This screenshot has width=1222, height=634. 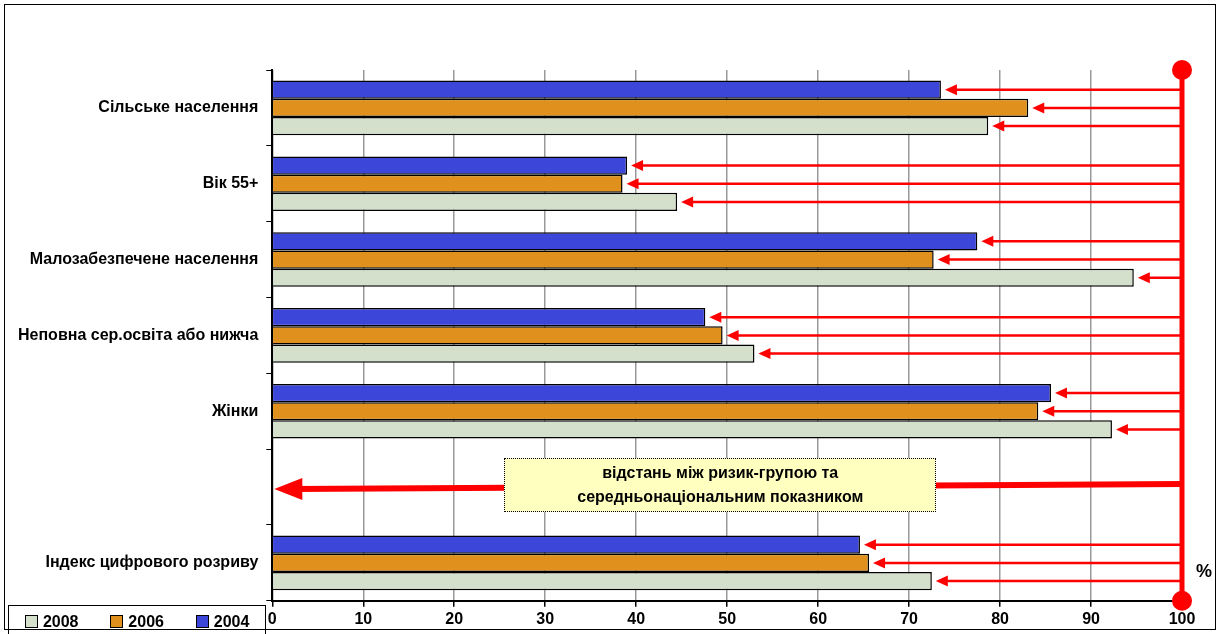 I want to click on note-box: відстань між ризик-групою та середньонаціональним показником, so click(x=720, y=485).